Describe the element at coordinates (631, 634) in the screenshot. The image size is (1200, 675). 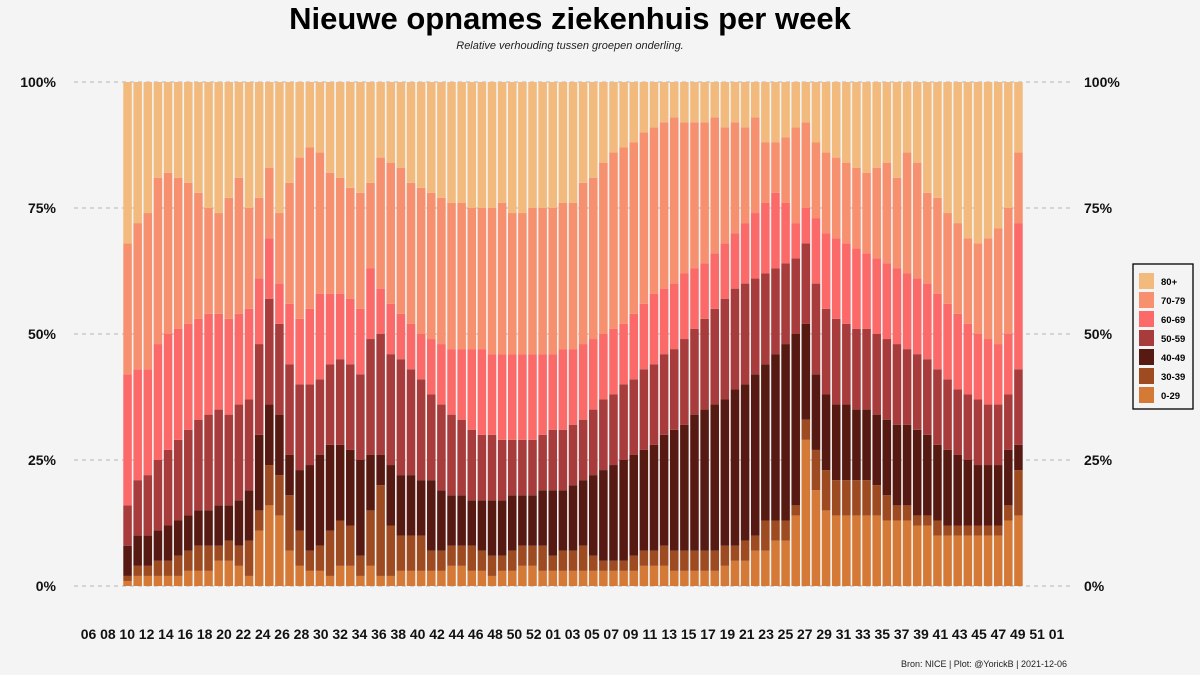
I see `x-tick-label: 09` at that location.